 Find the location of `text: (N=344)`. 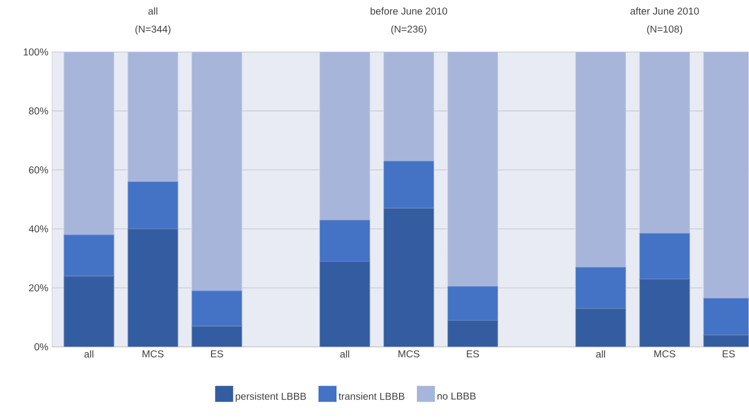

text: (N=344) is located at coordinates (152, 30).